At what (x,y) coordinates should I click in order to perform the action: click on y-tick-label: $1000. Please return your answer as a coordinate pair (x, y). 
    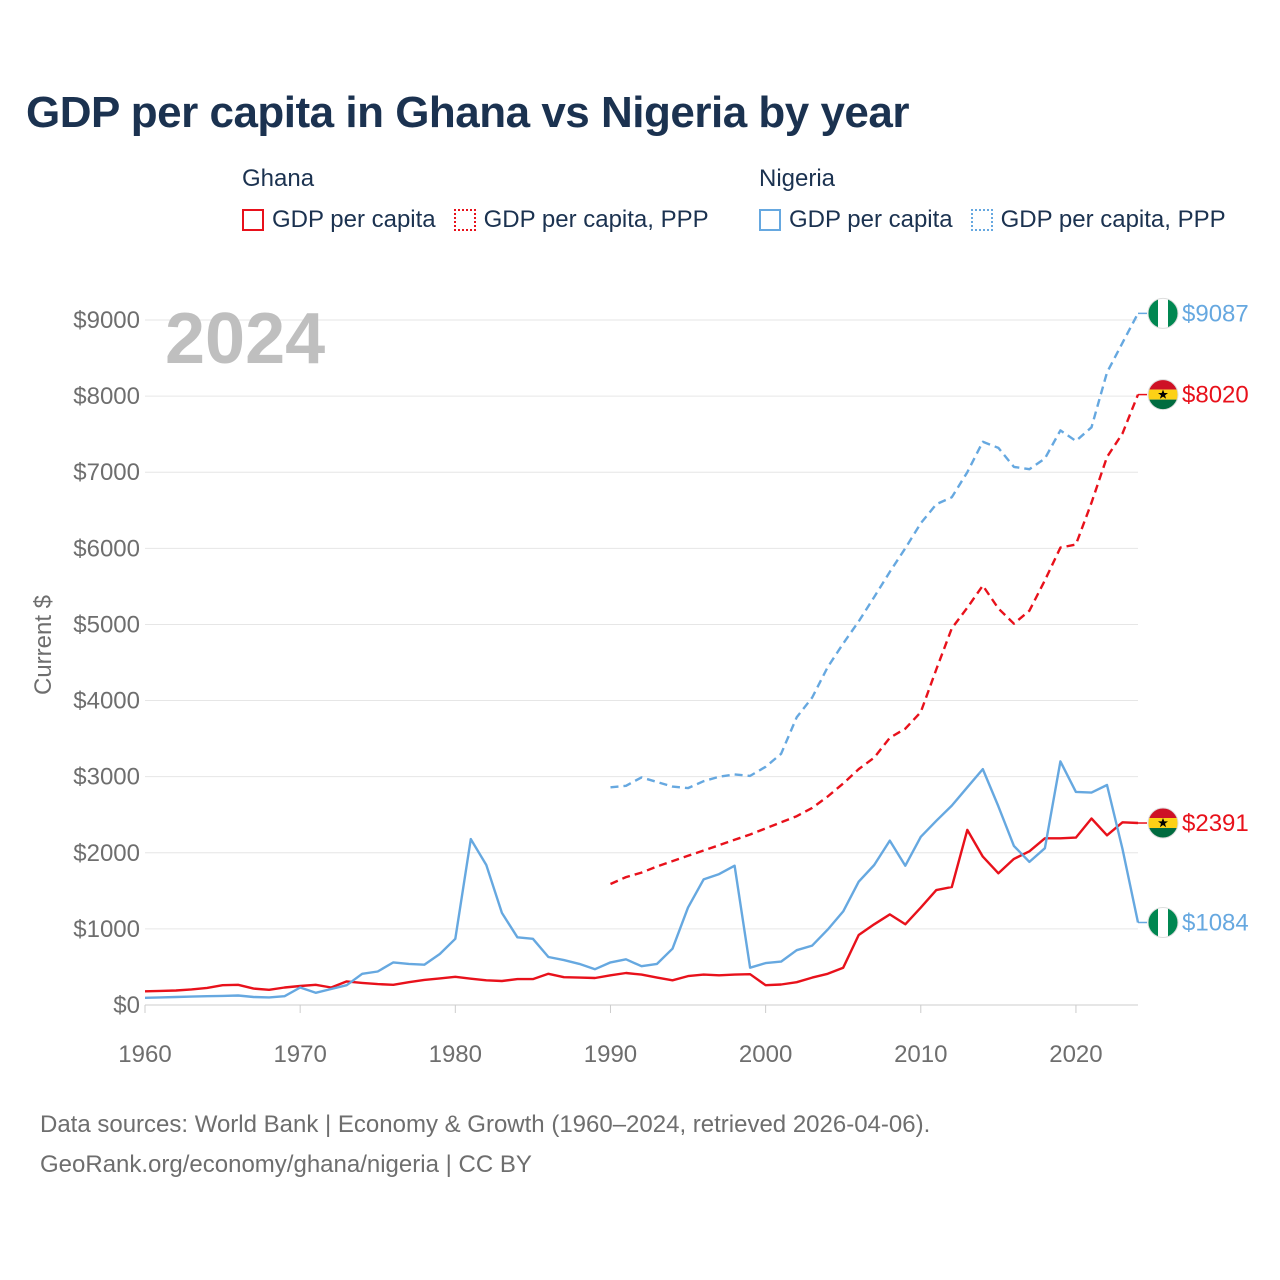
    Looking at the image, I should click on (106, 929).